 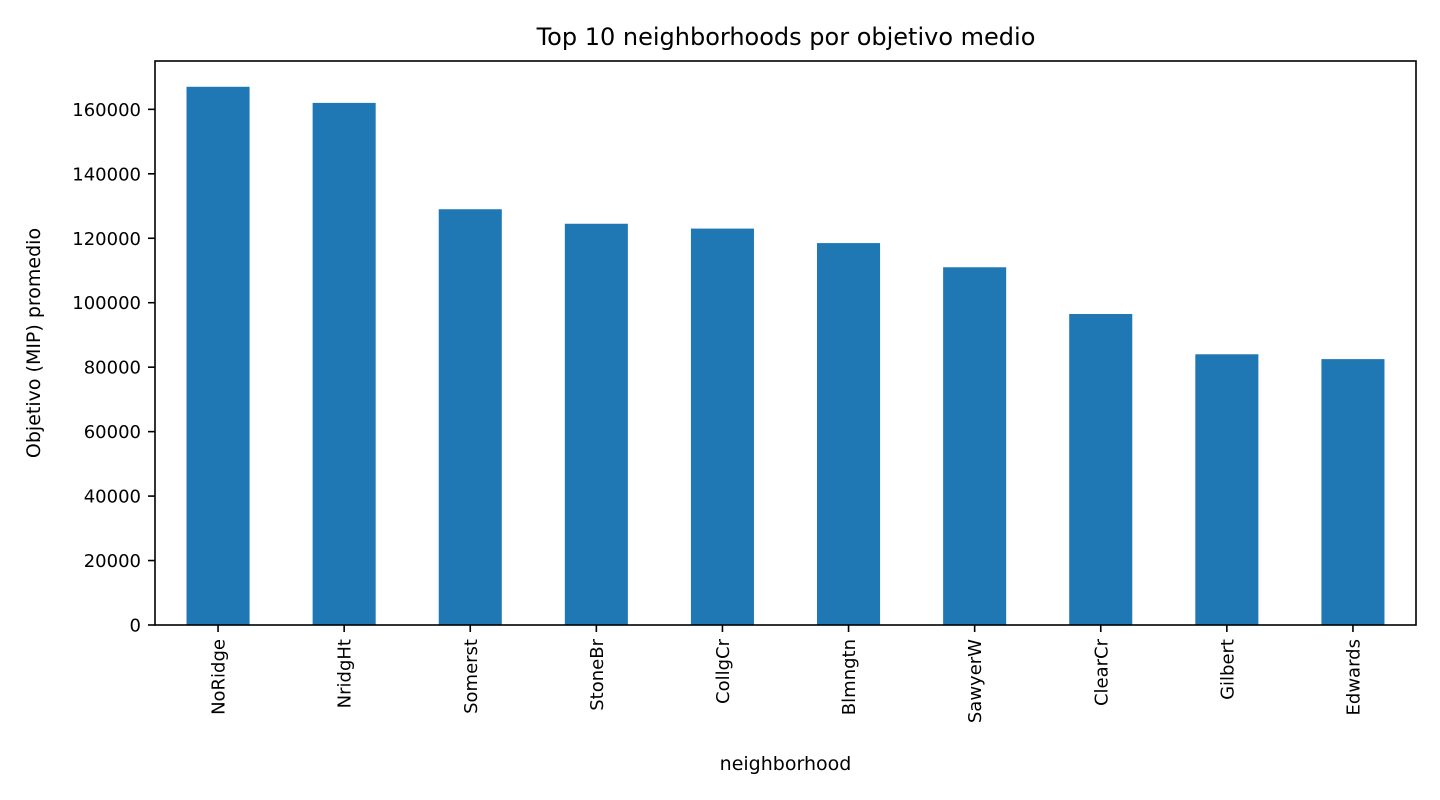 I want to click on x-tick-label: Blmngtn, so click(x=849, y=677).